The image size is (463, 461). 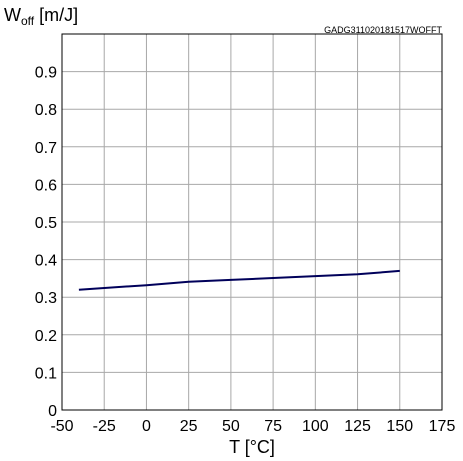 What do you see at coordinates (46, 185) in the screenshot?
I see `y-tick-label: 0.6` at bounding box center [46, 185].